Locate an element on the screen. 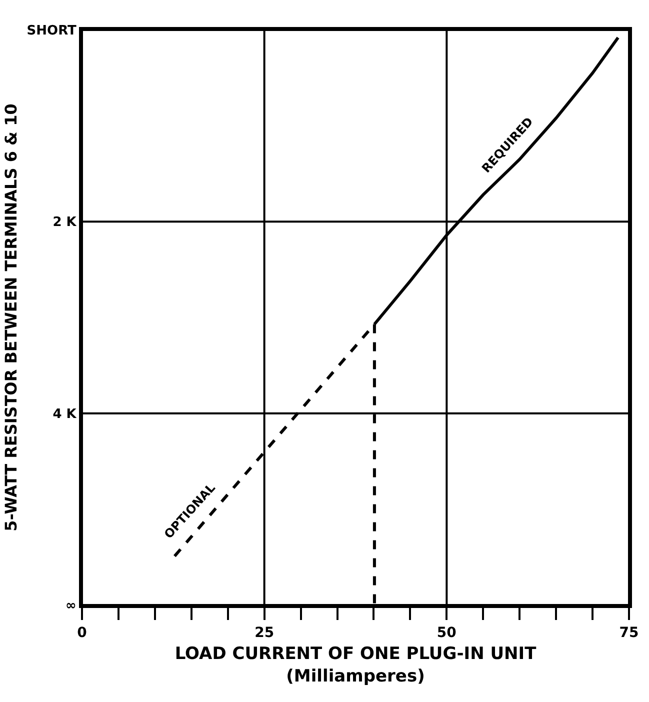  y-axis-title: 5-WATT RESISTOR BETWEEN TERMINALS 6 & 10 is located at coordinates (11, 318).